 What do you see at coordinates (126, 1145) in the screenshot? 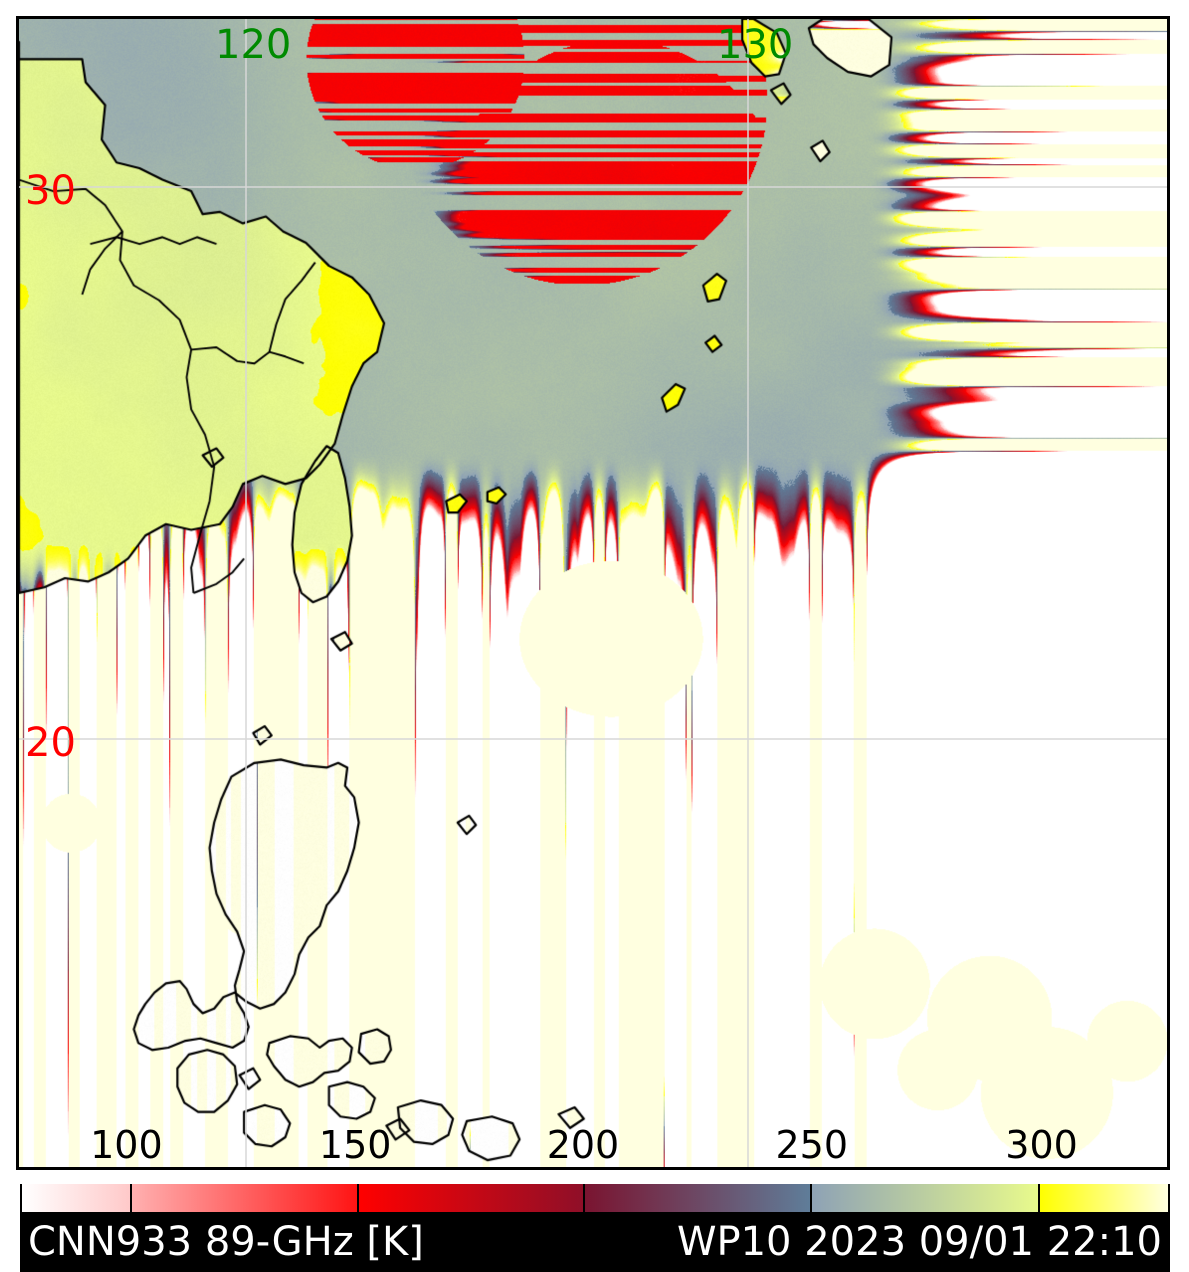
I see `colorbar-tick-100: 100` at bounding box center [126, 1145].